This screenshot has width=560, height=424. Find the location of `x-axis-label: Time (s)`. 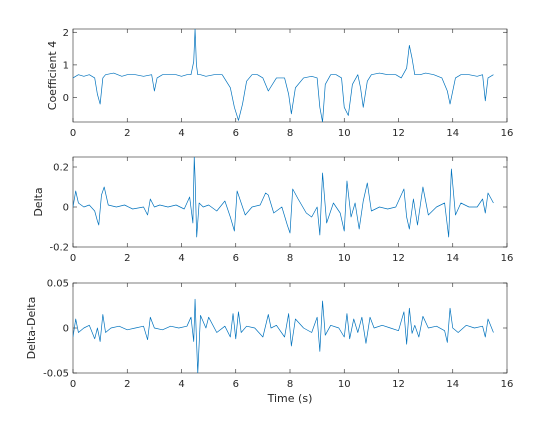

x-axis-label: Time (s) is located at coordinates (290, 398).